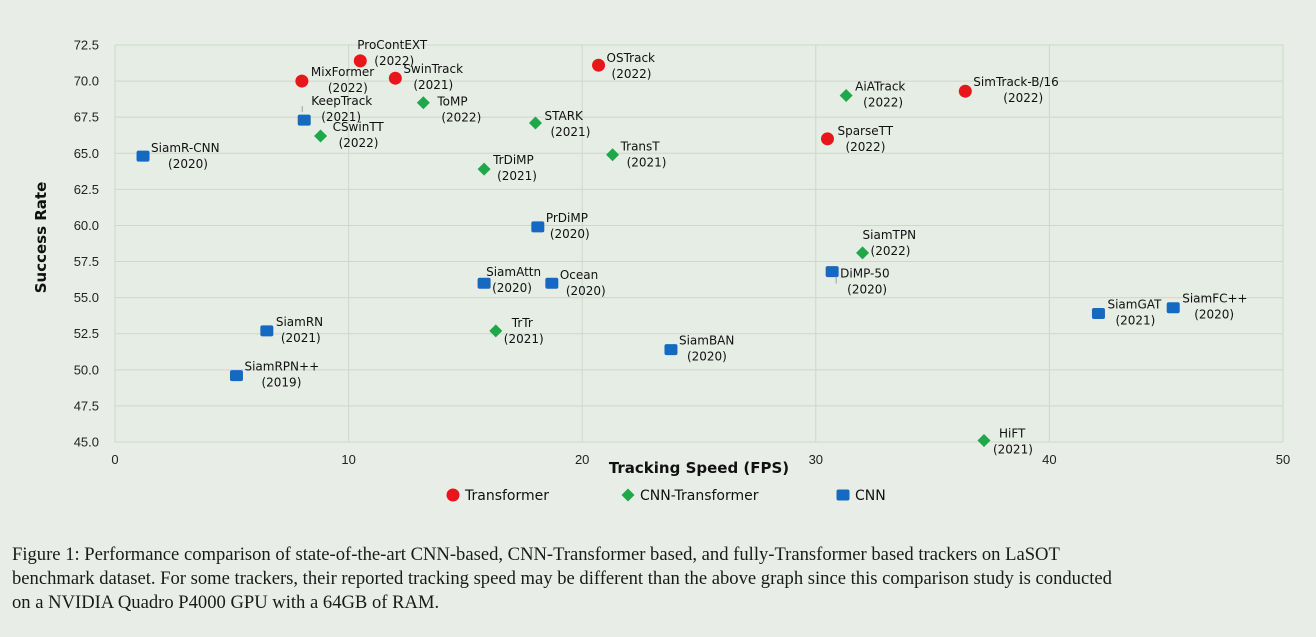 The image size is (1316, 637). I want to click on point-year-siamattn: (2020), so click(512, 288).